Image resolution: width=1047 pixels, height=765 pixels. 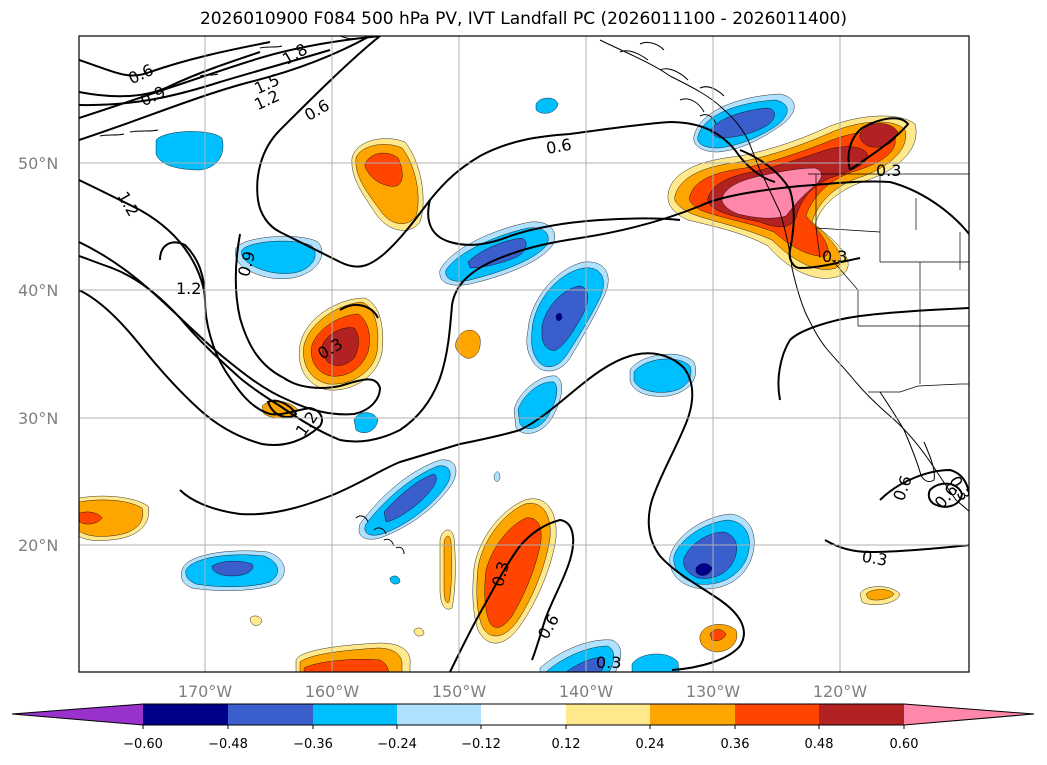 I want to click on cb-tick-label: 0.24, so click(x=650, y=744).